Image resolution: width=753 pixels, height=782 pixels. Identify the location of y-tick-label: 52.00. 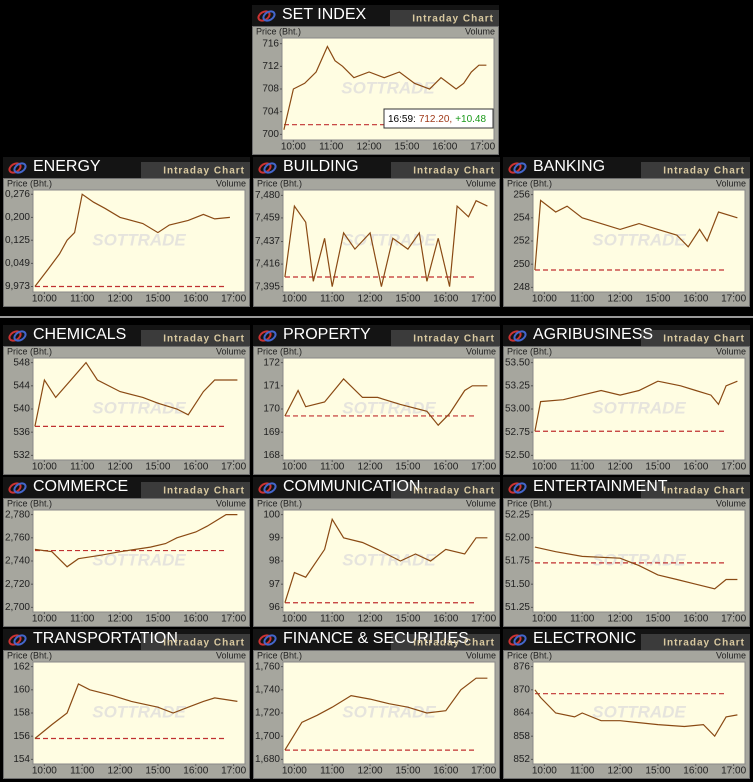
(517, 537).